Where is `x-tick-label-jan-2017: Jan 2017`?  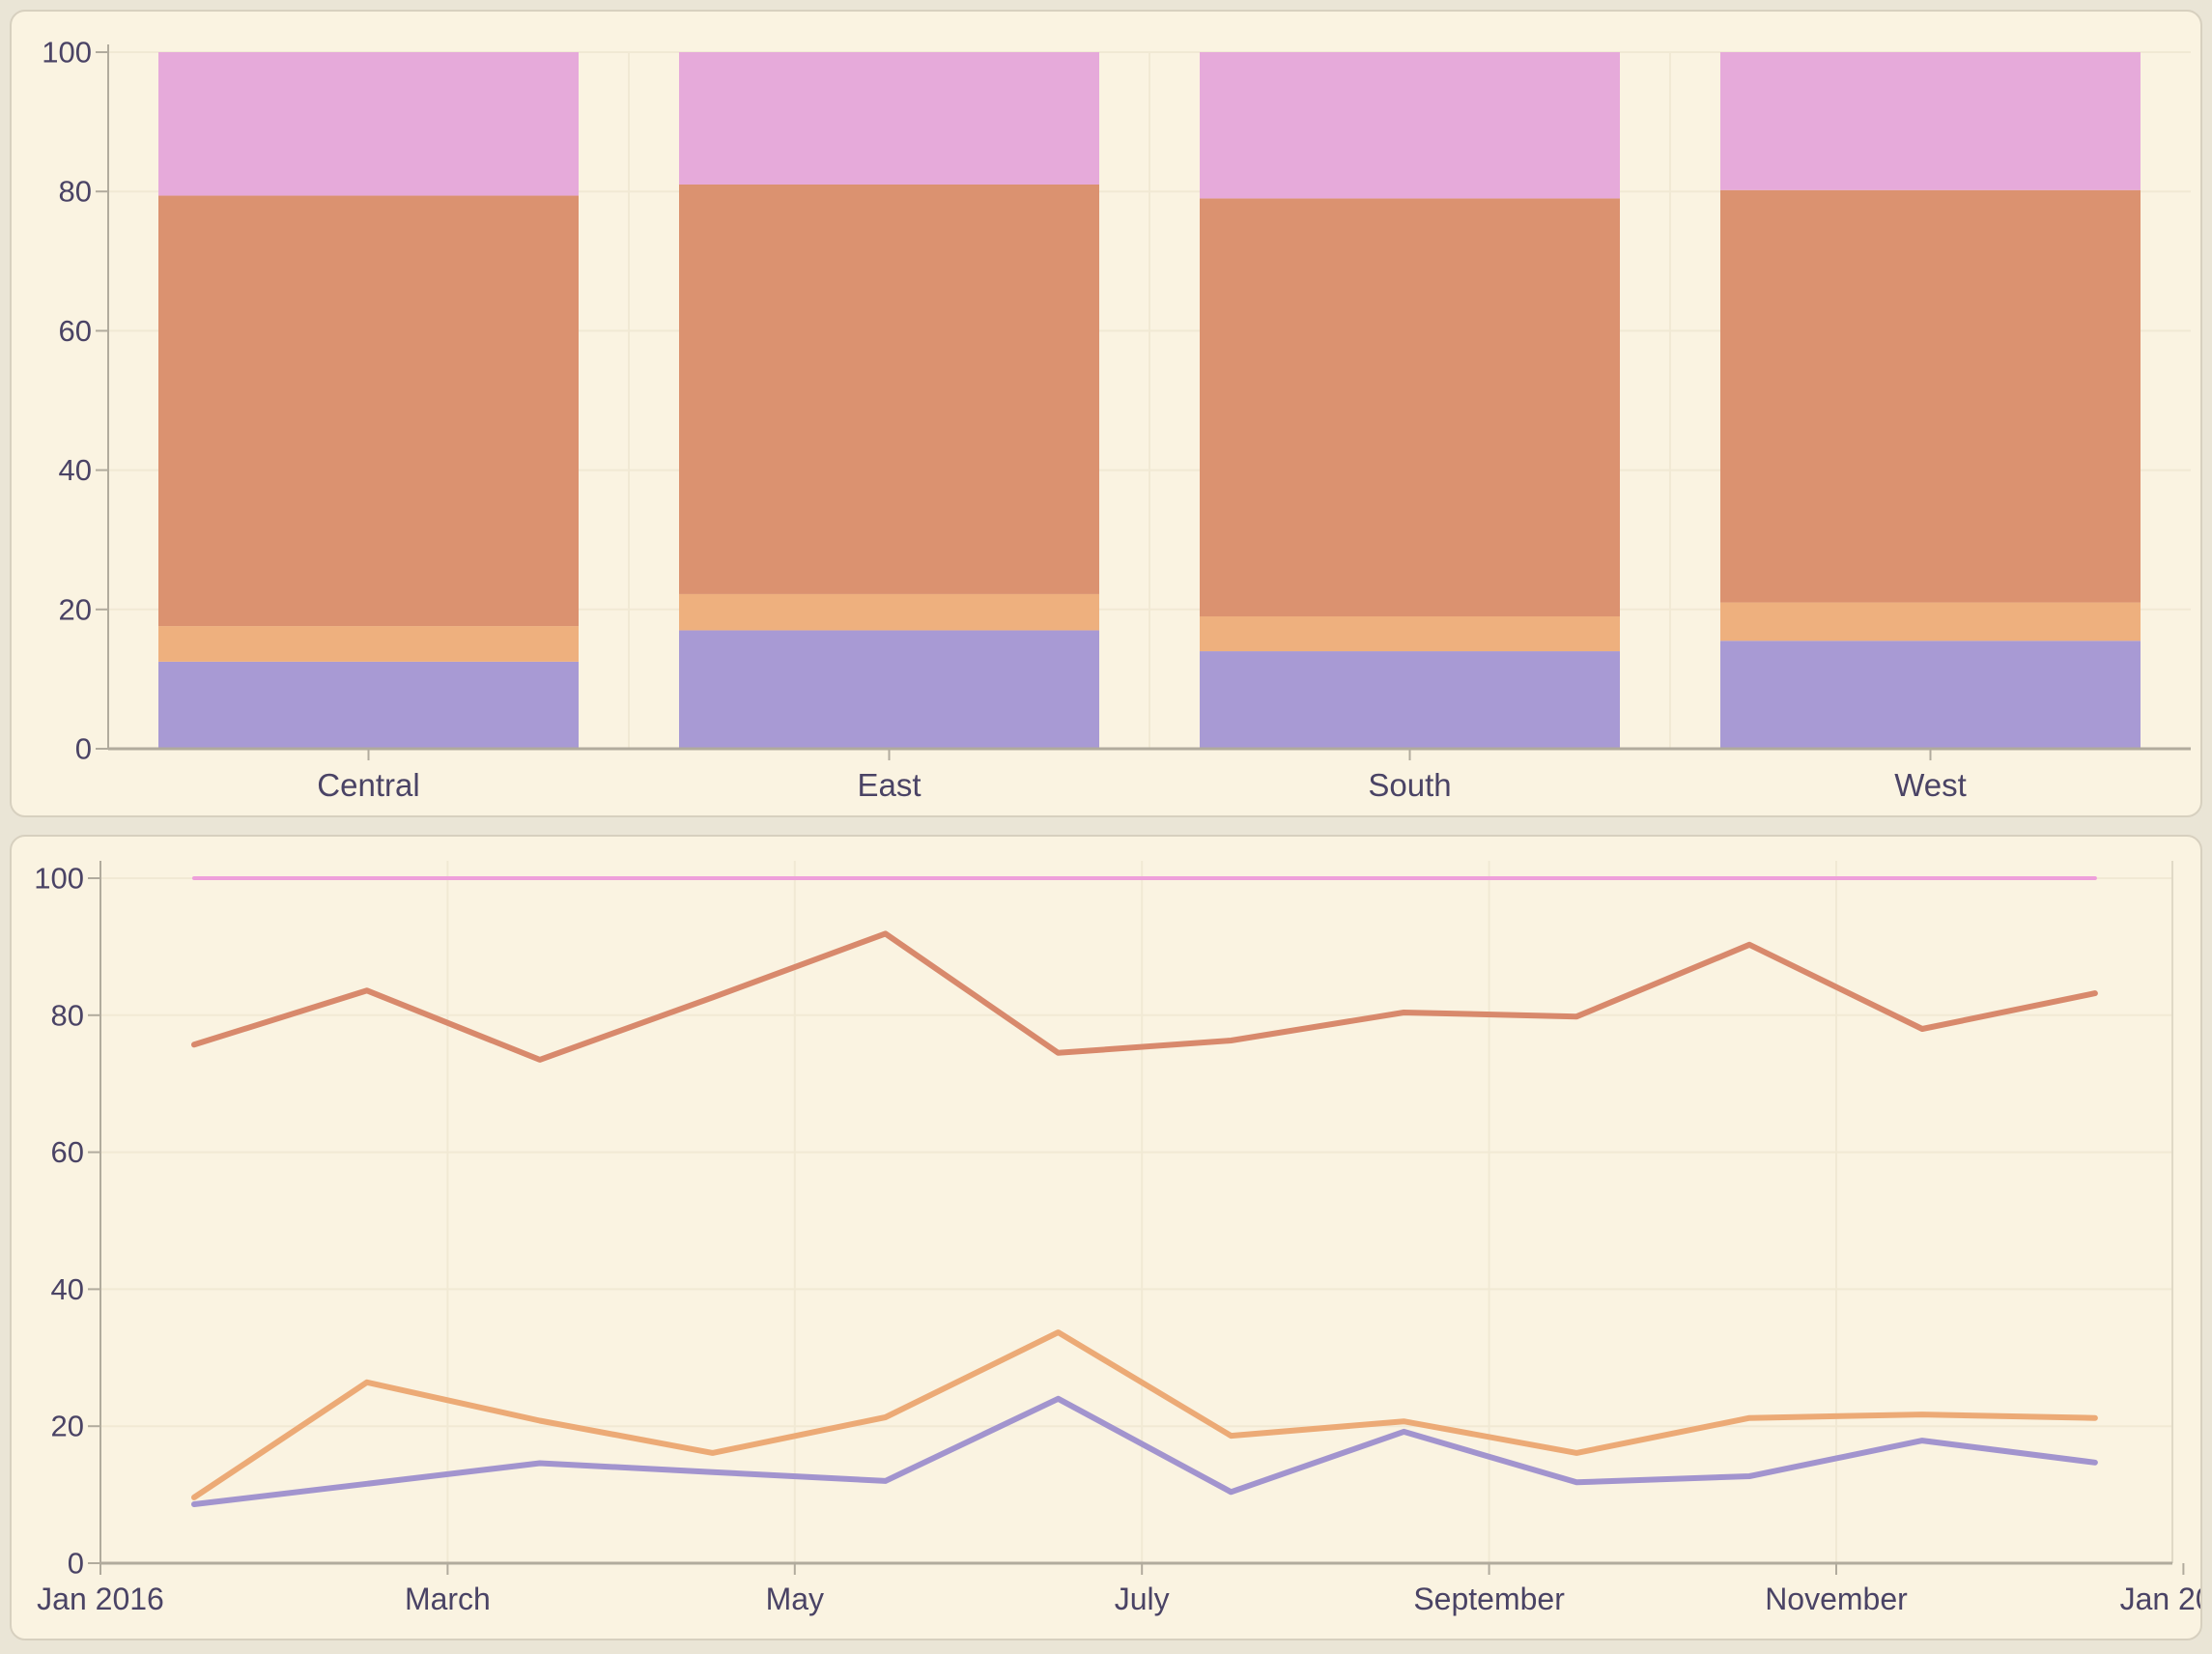 x-tick-label-jan-2017: Jan 2017 is located at coordinates (2160, 1599).